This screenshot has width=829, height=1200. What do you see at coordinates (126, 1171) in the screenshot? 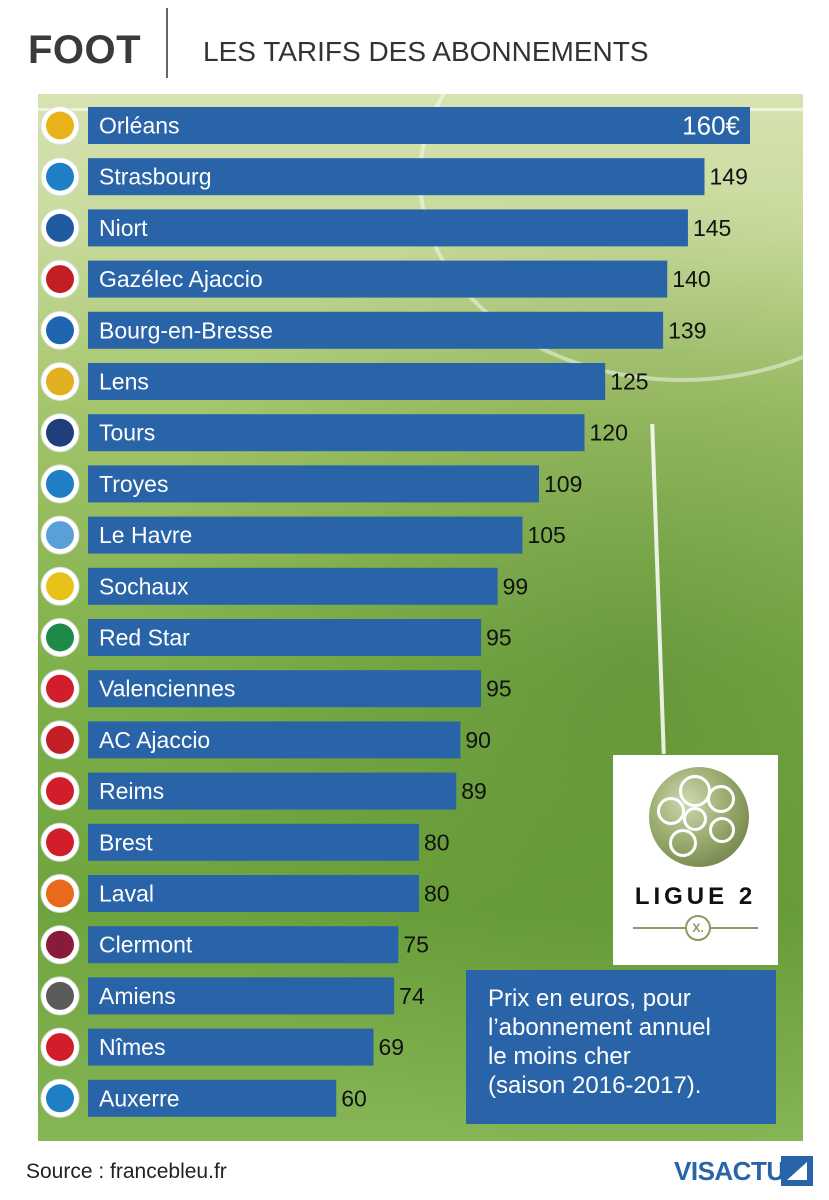
I see `source-credit: Source : francebleu.fr` at bounding box center [126, 1171].